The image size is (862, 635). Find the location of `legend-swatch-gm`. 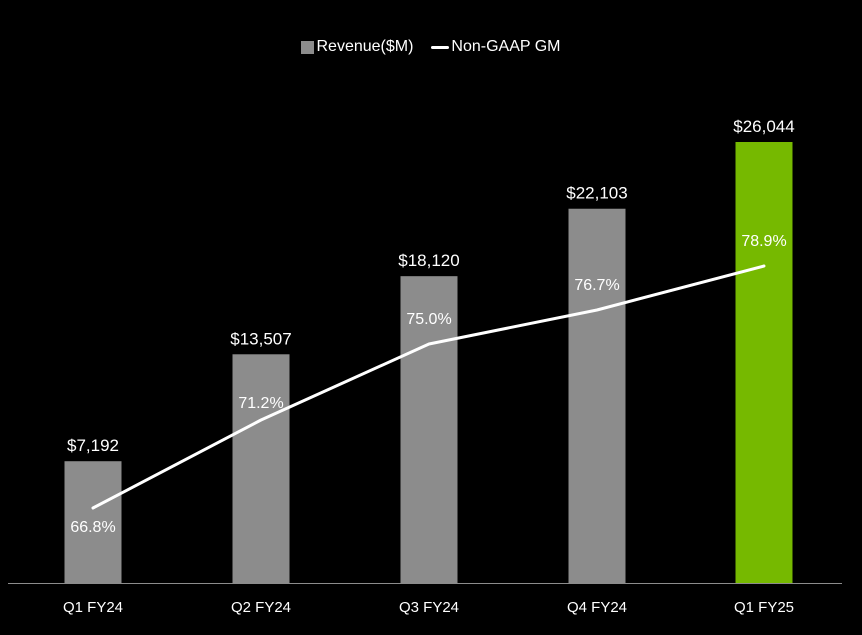

legend-swatch-gm is located at coordinates (440, 47).